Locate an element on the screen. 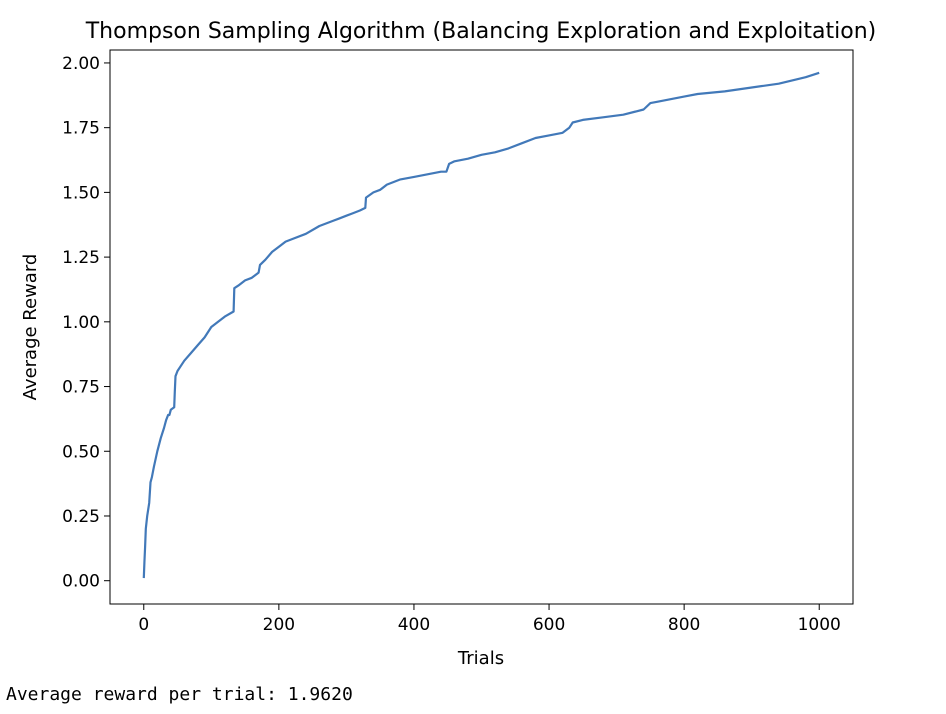 The image size is (946, 714). y-tick-label: 1.50 is located at coordinates (81, 193).